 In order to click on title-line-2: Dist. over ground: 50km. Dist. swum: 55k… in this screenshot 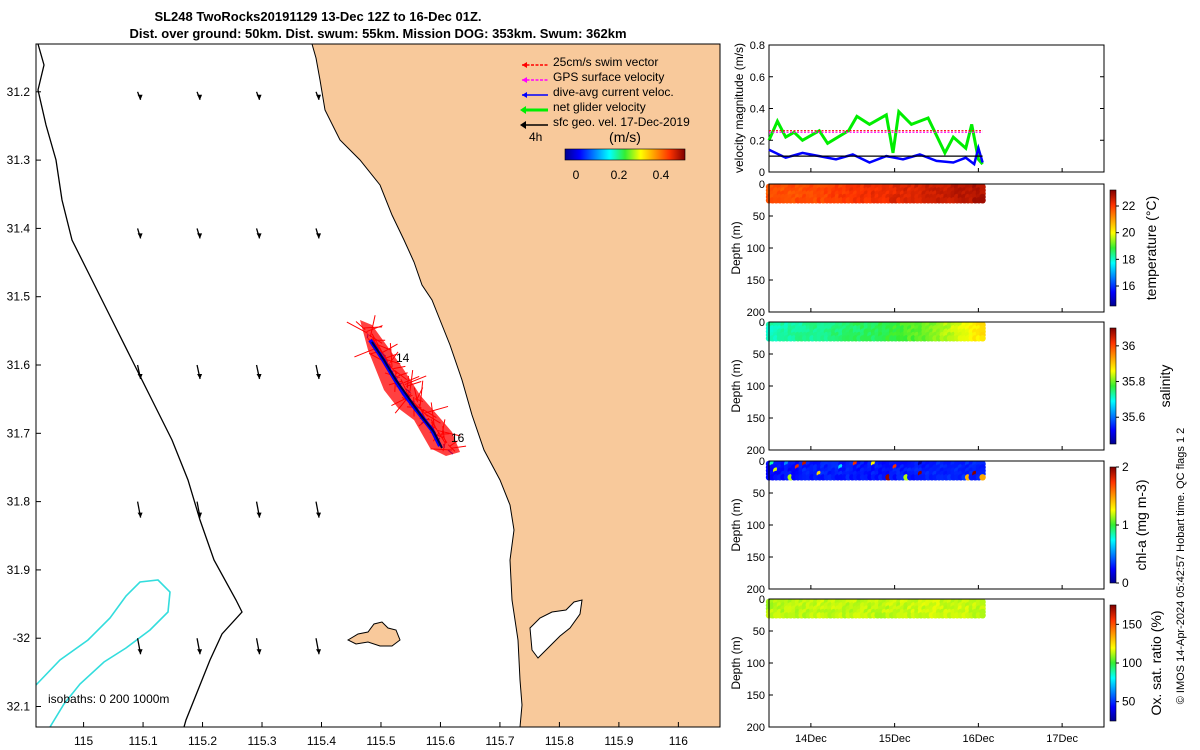, I will do `click(377, 33)`.